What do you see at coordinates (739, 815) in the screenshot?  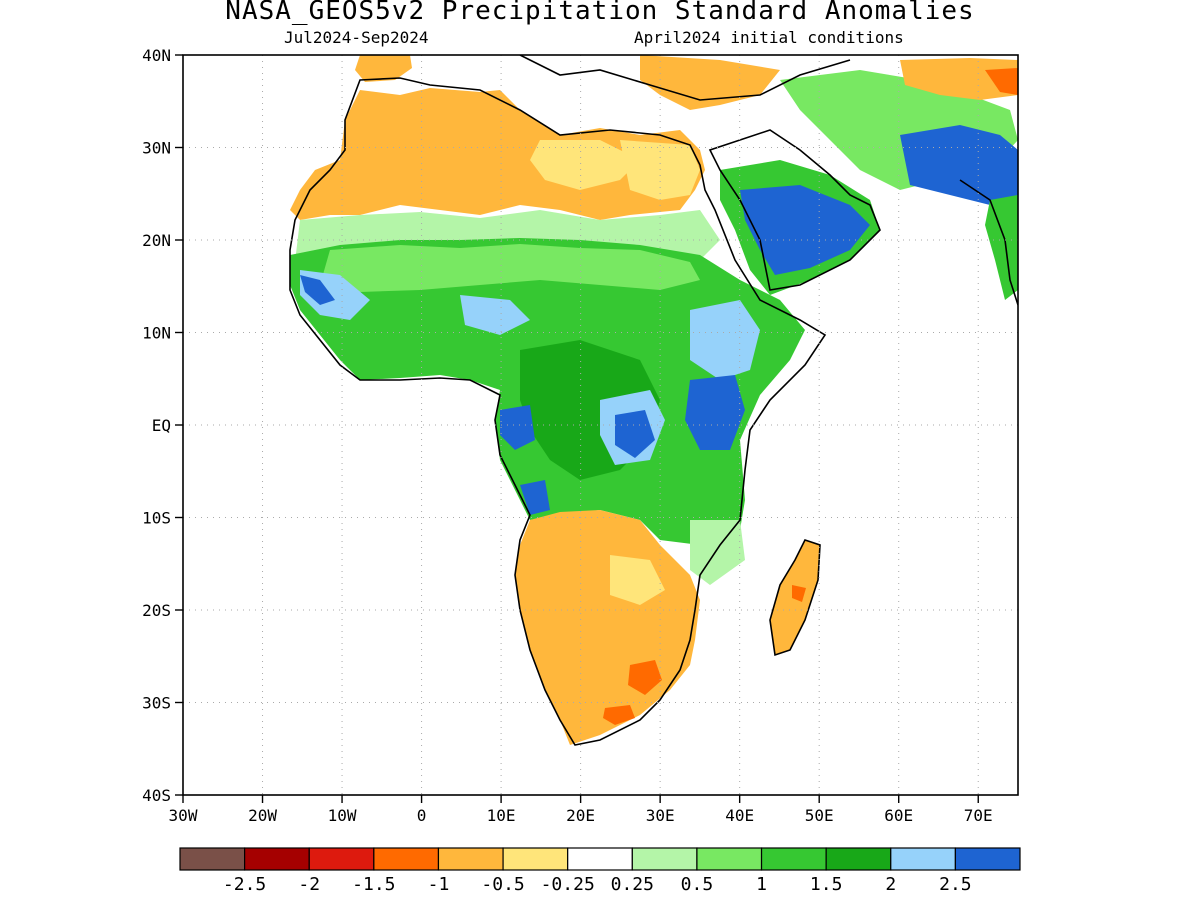 I see `lon-tick-label: 40E` at bounding box center [739, 815].